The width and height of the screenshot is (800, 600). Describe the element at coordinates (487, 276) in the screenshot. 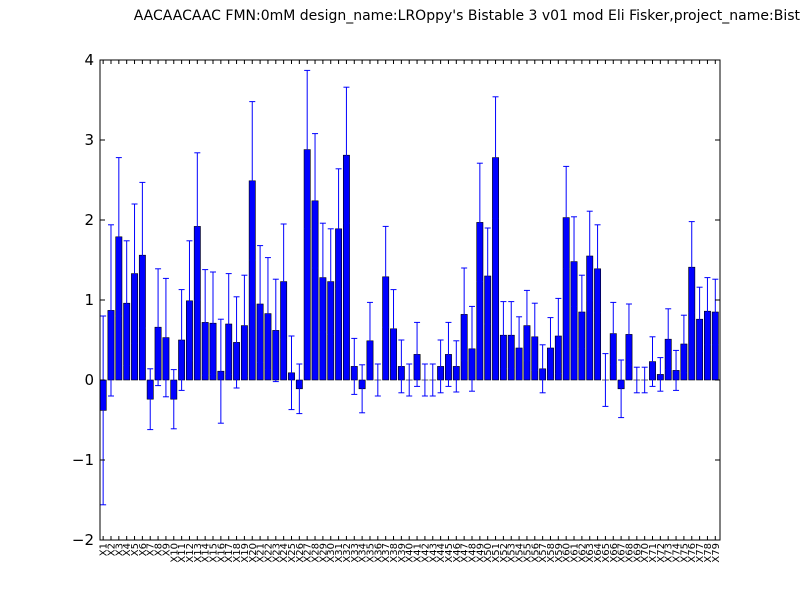

I see `error-bar-X50` at that location.